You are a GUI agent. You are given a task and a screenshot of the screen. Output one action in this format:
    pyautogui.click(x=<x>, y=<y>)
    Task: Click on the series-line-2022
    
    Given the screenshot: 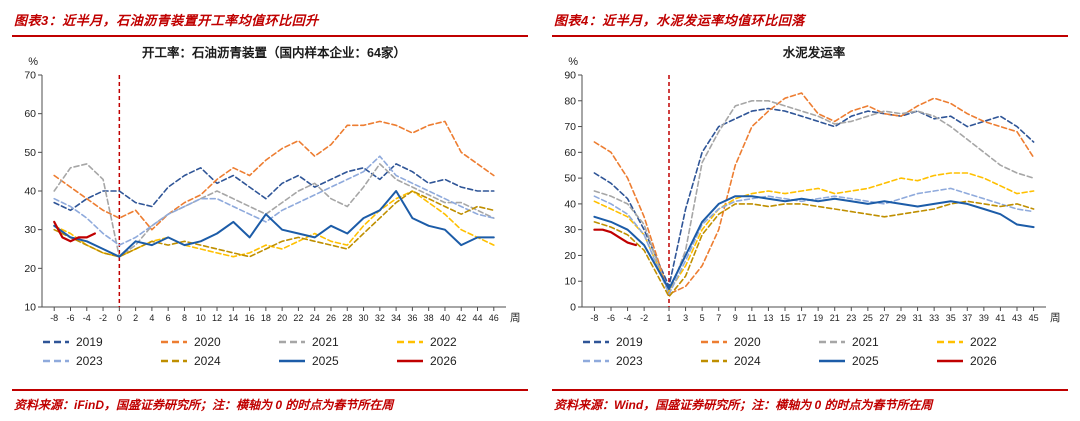 What is the action you would take?
    pyautogui.click(x=274, y=224)
    